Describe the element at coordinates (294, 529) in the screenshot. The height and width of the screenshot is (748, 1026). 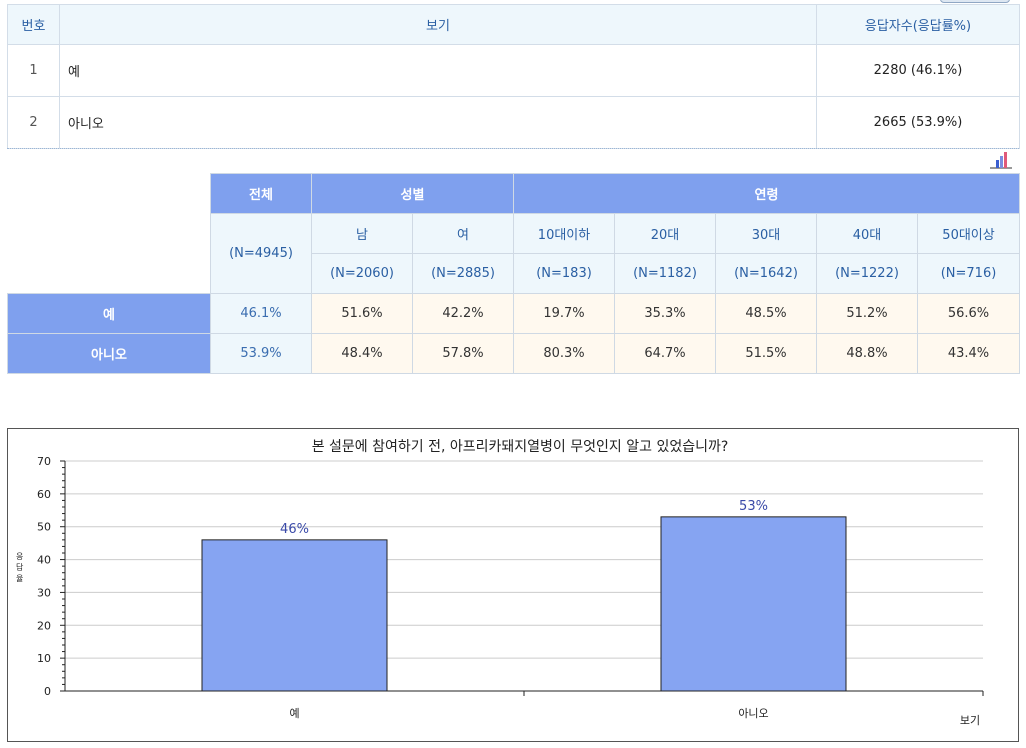
I see `data-label: 46%` at that location.